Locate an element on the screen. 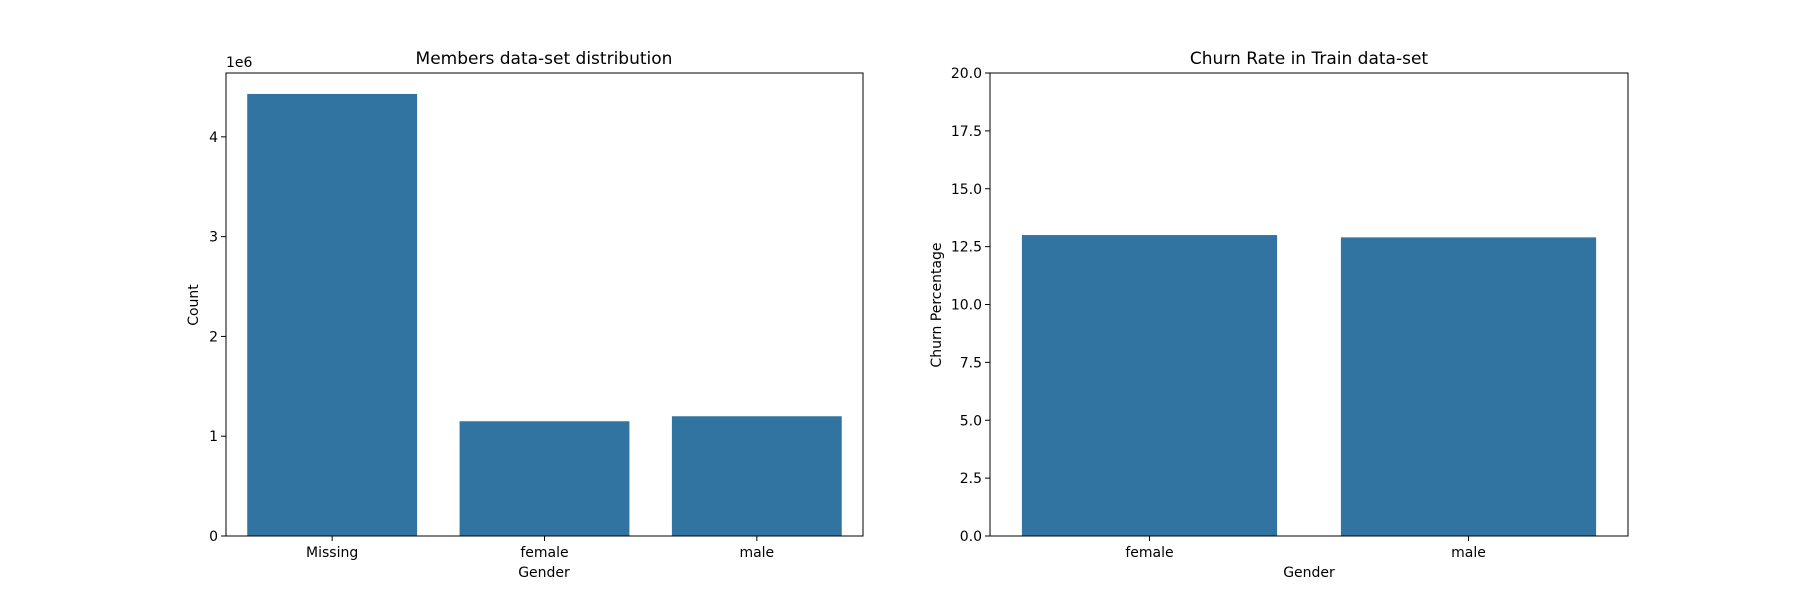  x-tick-label: Missing is located at coordinates (332, 553).